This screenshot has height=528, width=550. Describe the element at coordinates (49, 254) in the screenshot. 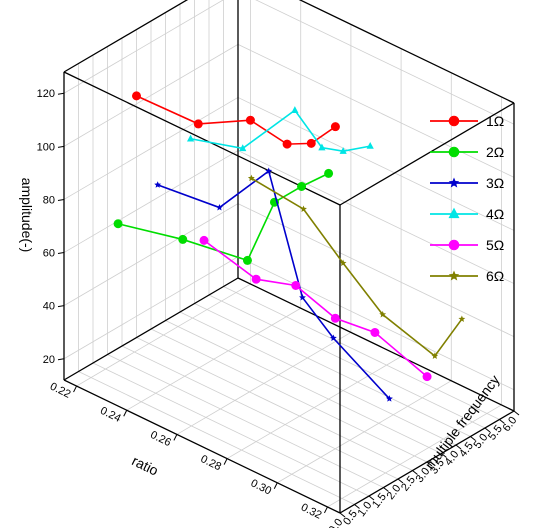

I see `z-tick-label: 60` at that location.